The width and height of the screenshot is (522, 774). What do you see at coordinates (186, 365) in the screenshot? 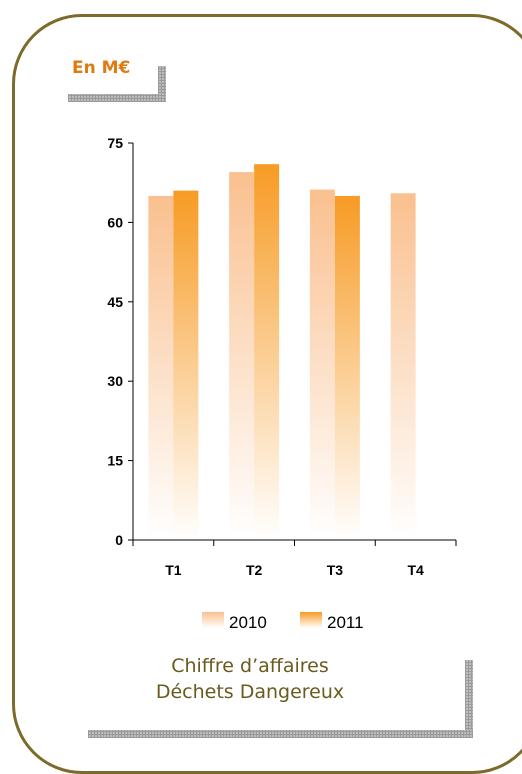
I see `bar-2011-T1` at bounding box center [186, 365].